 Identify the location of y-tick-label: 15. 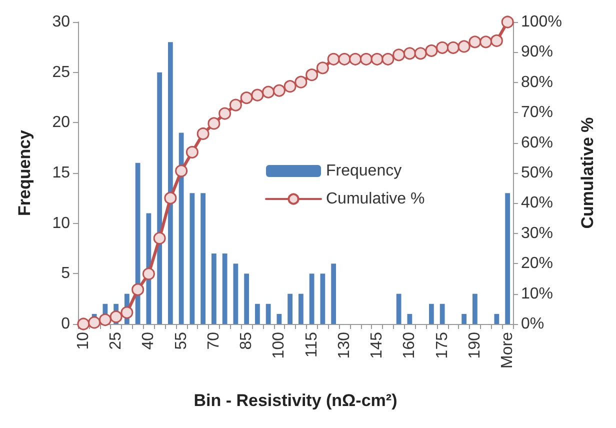
(61, 173).